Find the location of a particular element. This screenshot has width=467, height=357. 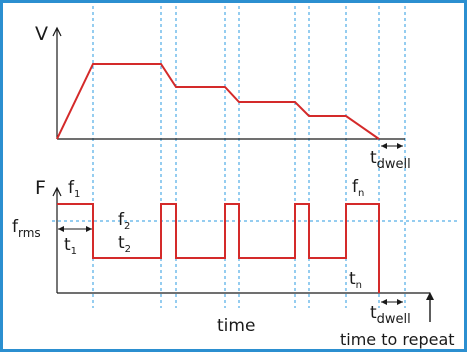

voltage-dwell-label: tdwell is located at coordinates (390, 160).